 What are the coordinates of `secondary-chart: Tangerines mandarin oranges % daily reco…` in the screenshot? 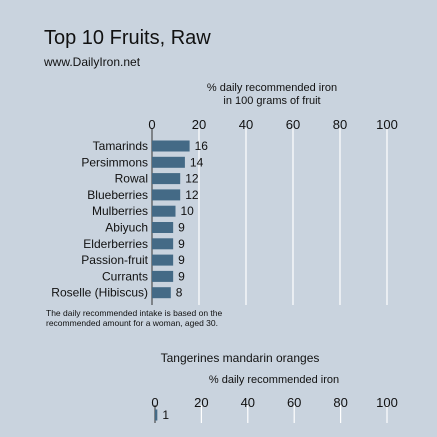 It's located at (274, 387).